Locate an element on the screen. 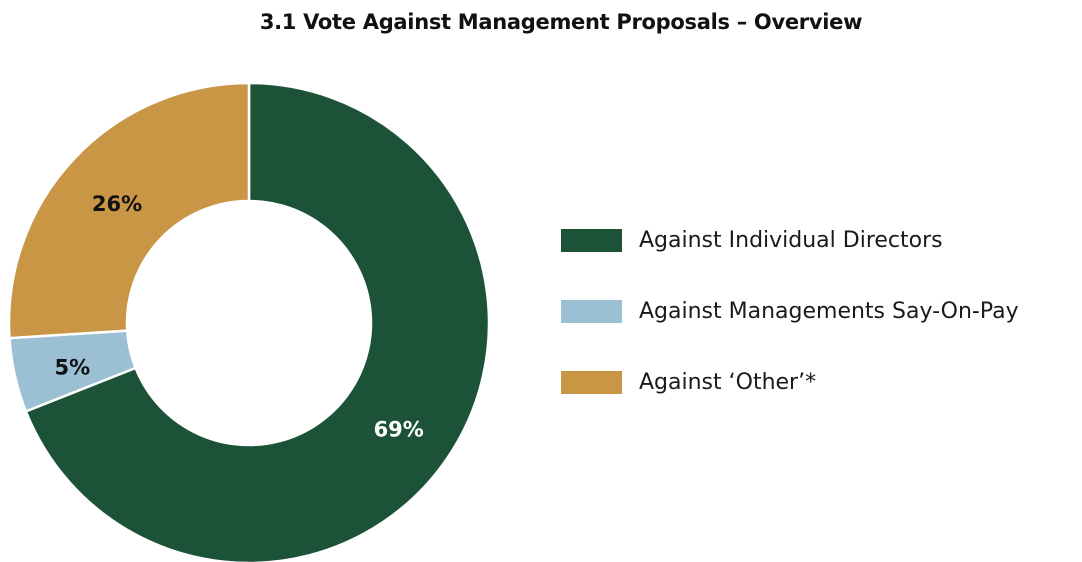 This screenshot has height=562, width=1082. legend-label-individual-directors: Against Individual Directors is located at coordinates (791, 240).